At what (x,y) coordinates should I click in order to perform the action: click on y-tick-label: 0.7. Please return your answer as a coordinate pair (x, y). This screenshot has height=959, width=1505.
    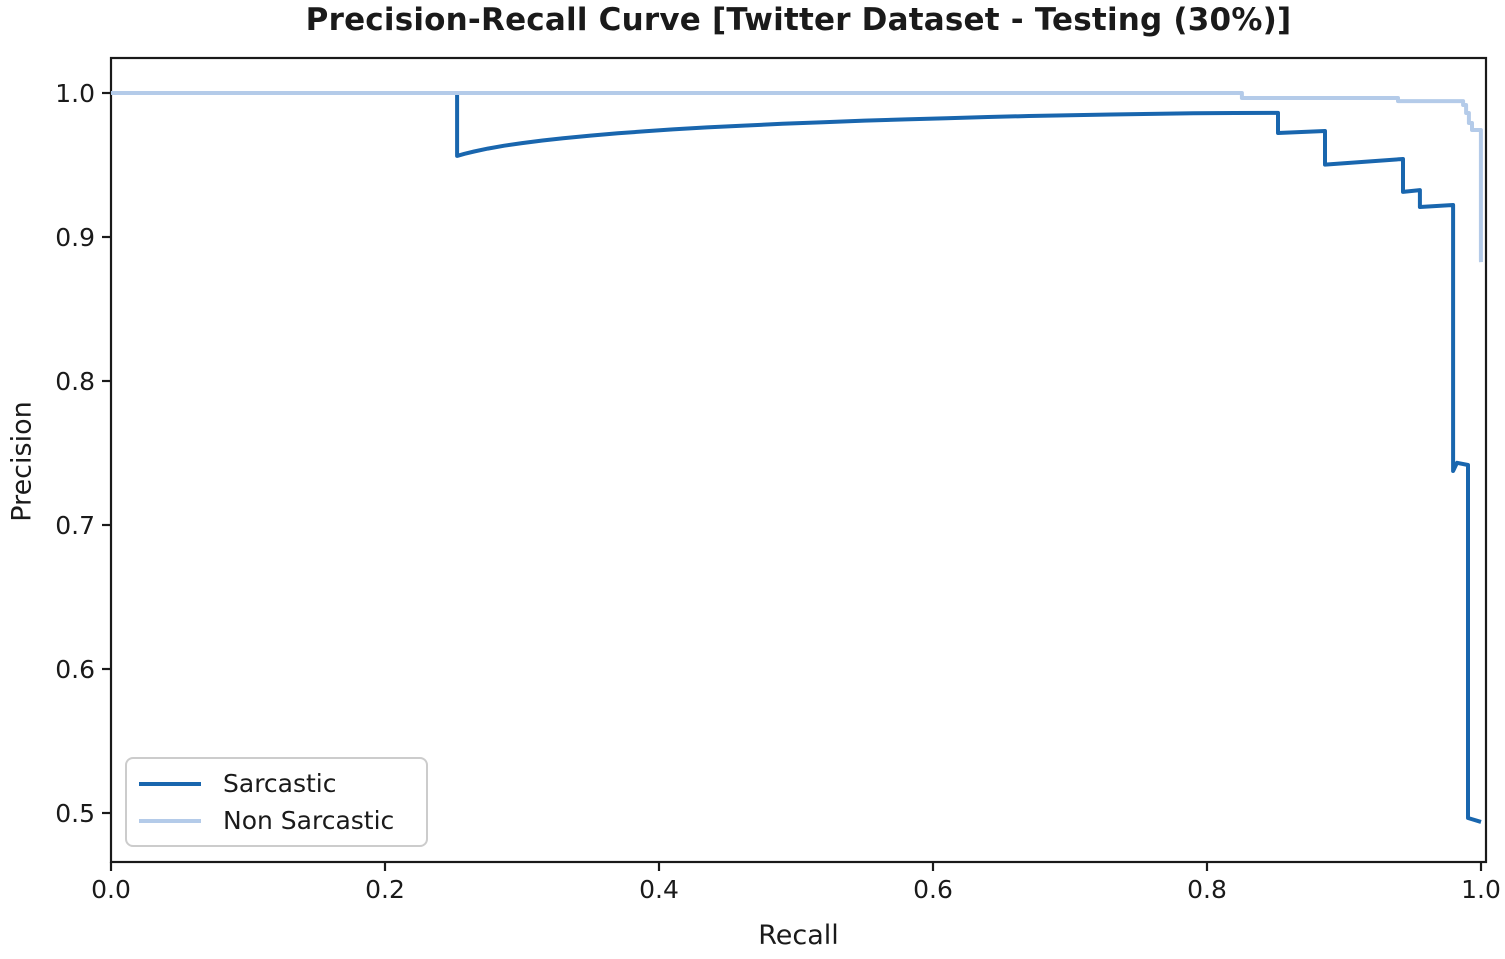
    Looking at the image, I should click on (75, 525).